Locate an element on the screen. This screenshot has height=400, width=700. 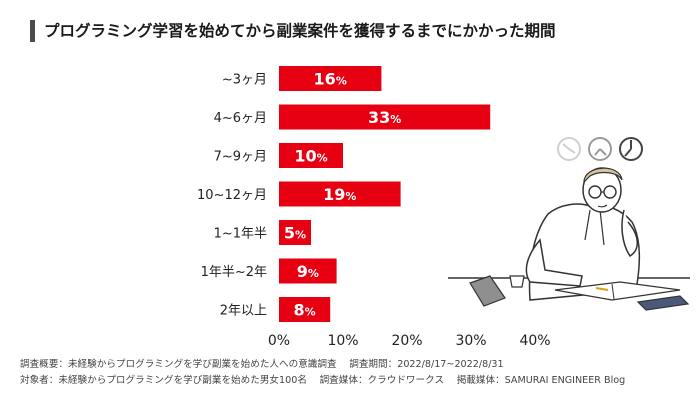
publication-medium: 掲載媒体：SAMURAI ENGINEER Blog is located at coordinates (541, 380).